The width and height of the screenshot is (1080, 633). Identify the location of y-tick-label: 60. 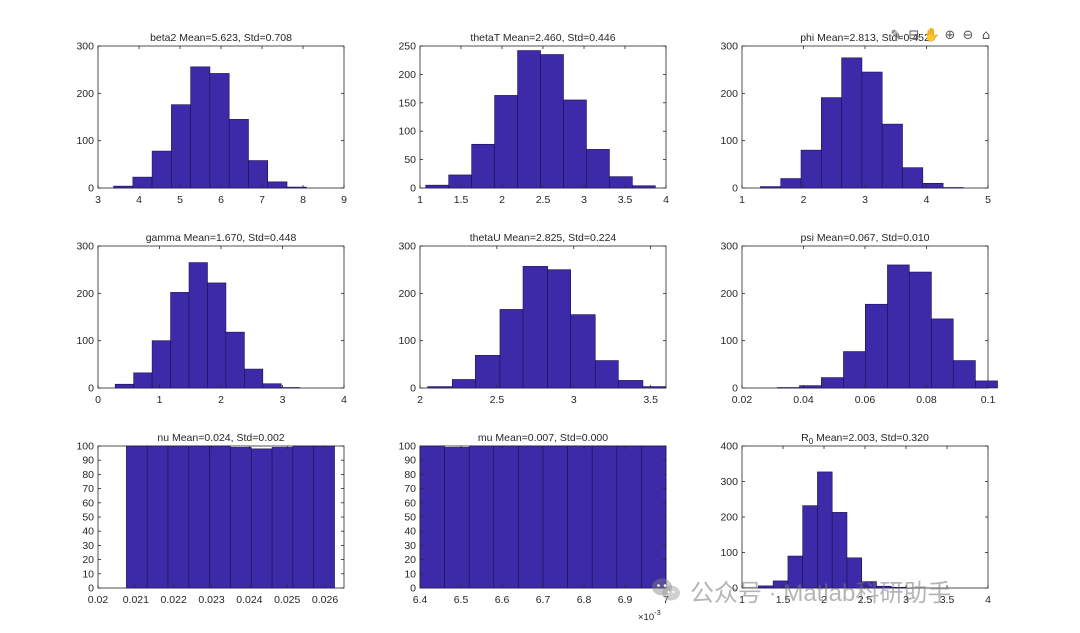
(410, 503).